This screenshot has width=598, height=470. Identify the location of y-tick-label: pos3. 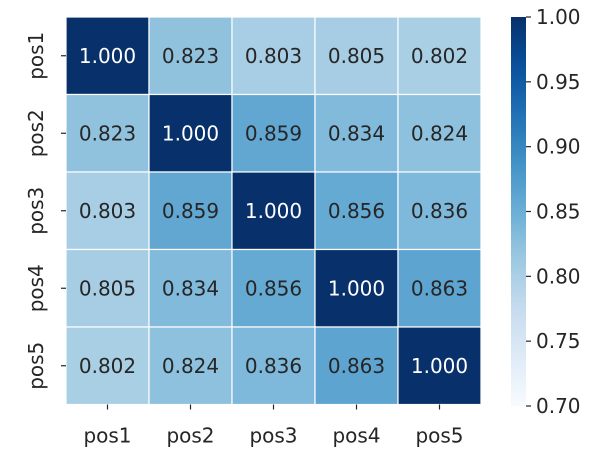
(36, 211).